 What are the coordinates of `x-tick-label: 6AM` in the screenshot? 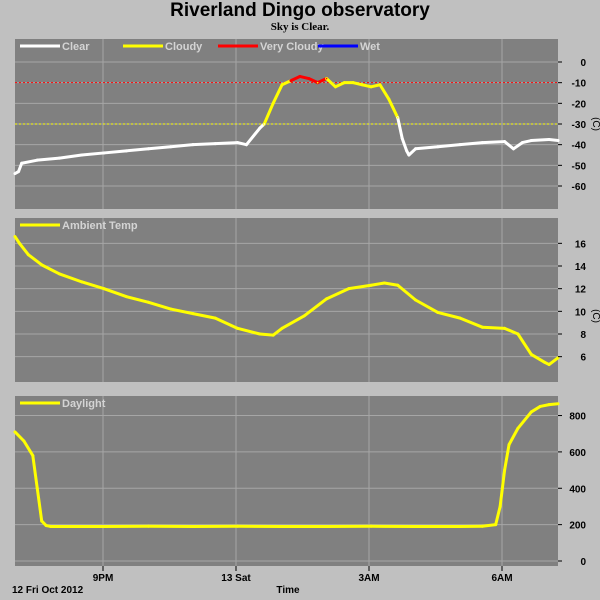 It's located at (501, 578).